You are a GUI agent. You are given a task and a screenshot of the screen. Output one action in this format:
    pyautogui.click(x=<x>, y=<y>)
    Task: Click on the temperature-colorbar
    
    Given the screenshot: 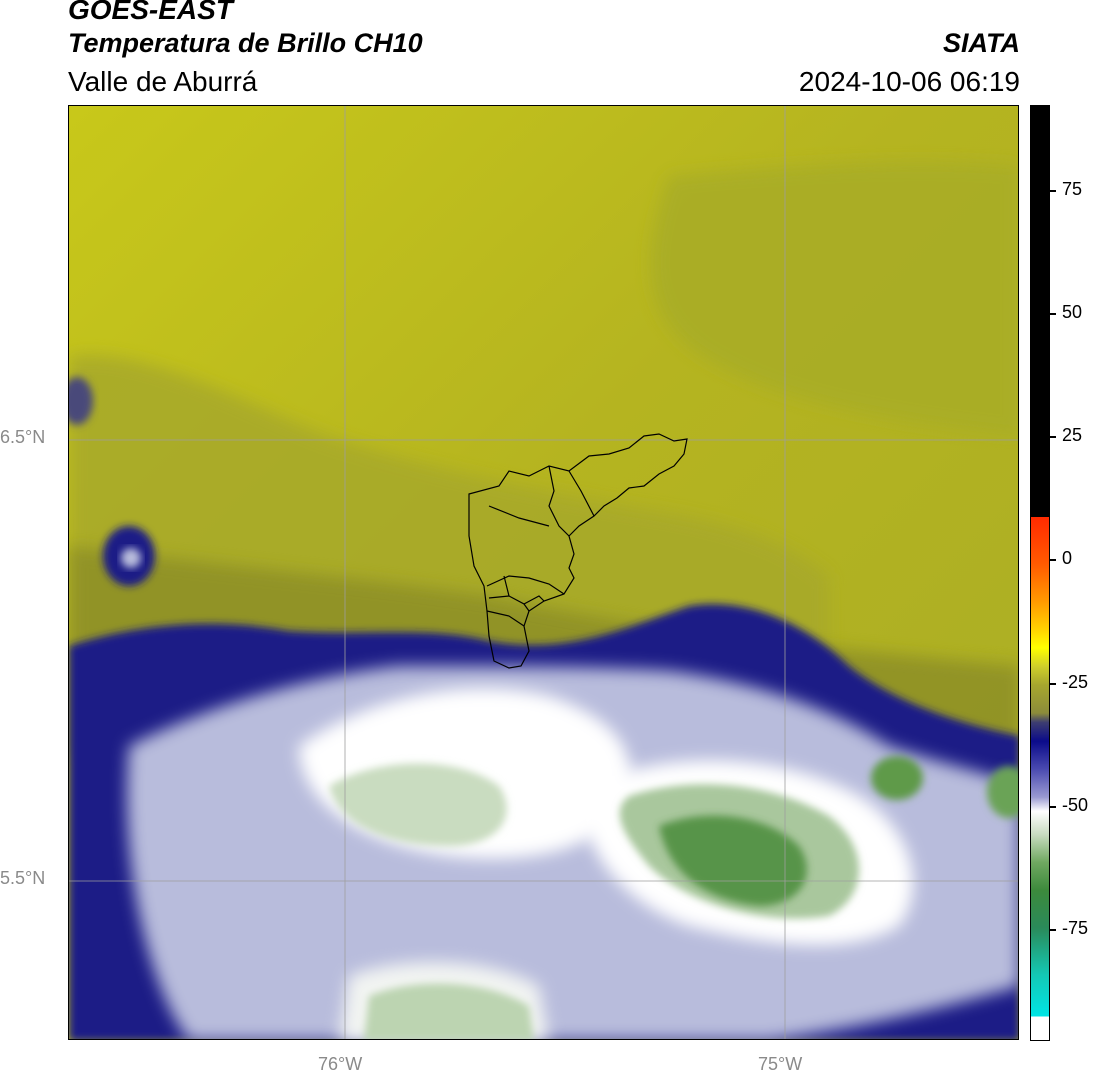 What is the action you would take?
    pyautogui.click(x=1040, y=573)
    